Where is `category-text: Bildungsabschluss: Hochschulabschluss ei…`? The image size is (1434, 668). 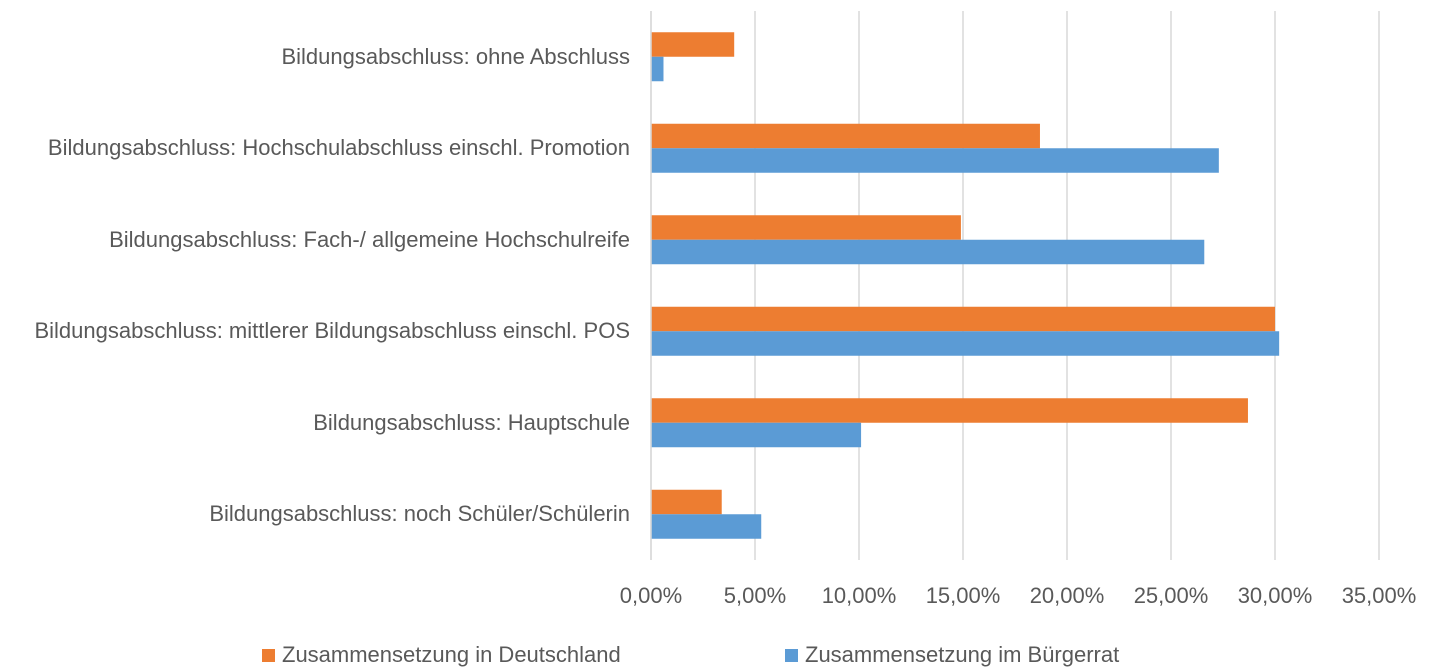
category-text: Bildungsabschluss: Hochschulabschluss ei… is located at coordinates (338, 148).